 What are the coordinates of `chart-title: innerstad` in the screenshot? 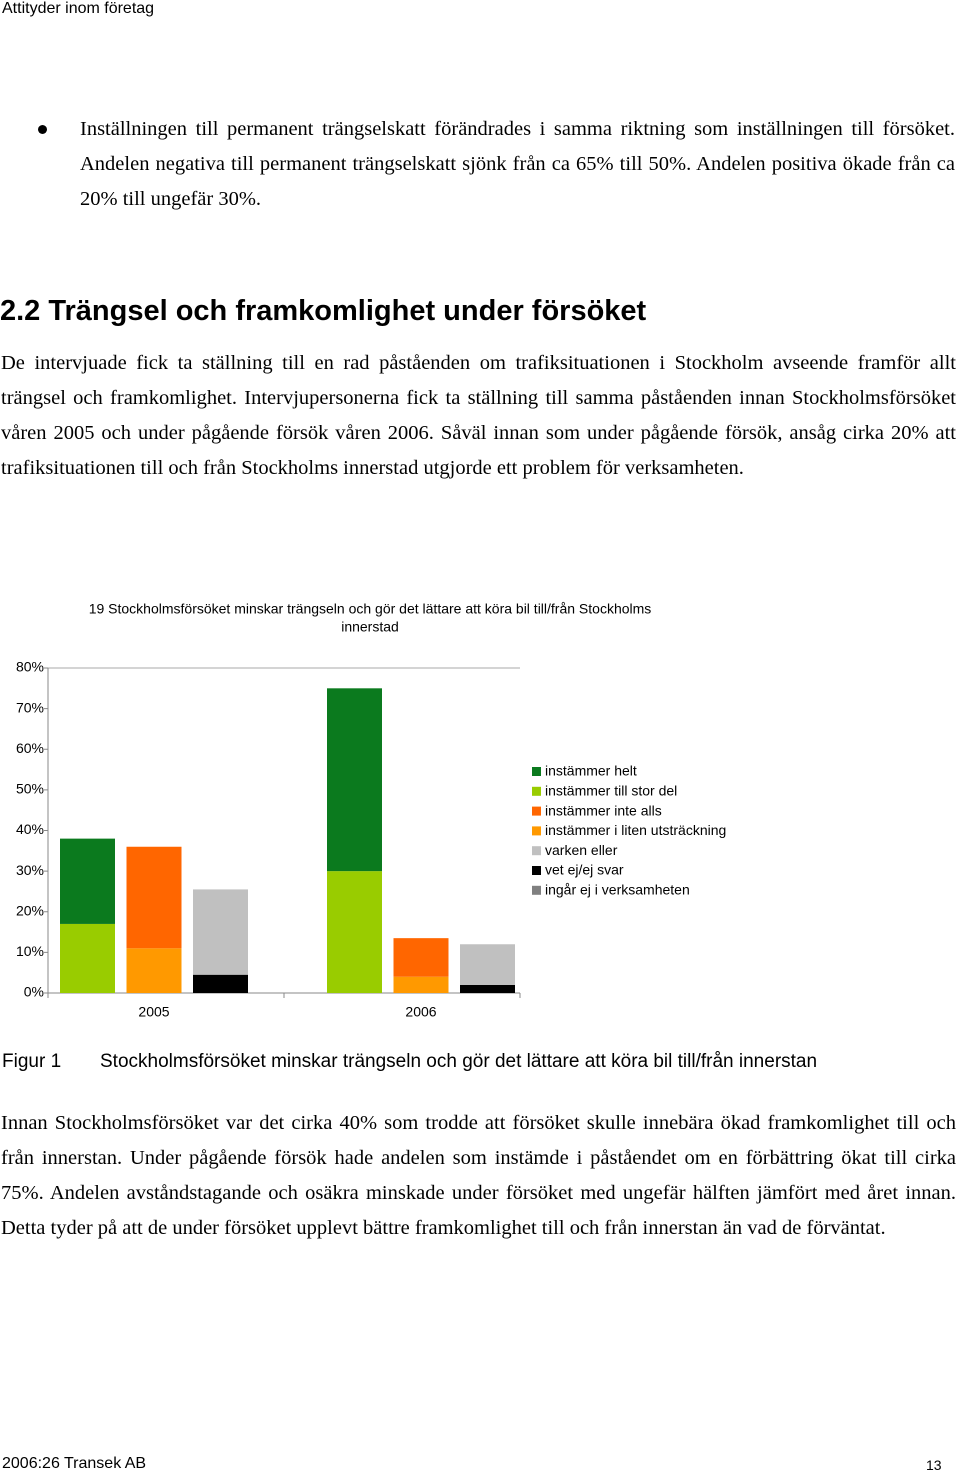 It's located at (370, 627).